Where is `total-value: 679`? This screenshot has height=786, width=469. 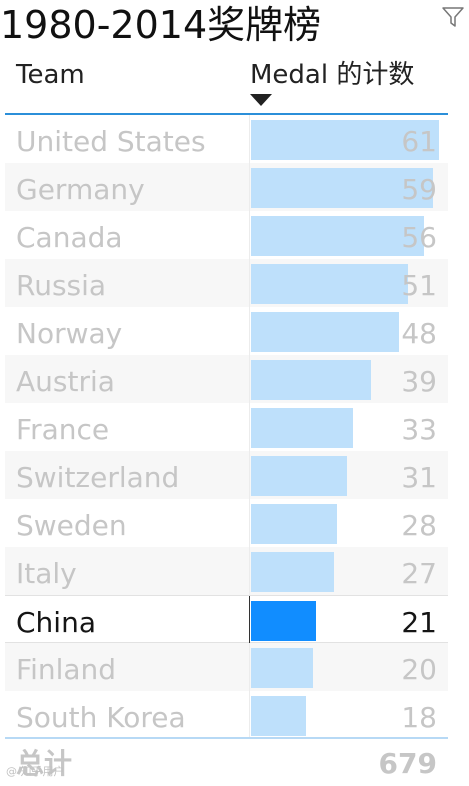
total-value: 679 is located at coordinates (407, 763).